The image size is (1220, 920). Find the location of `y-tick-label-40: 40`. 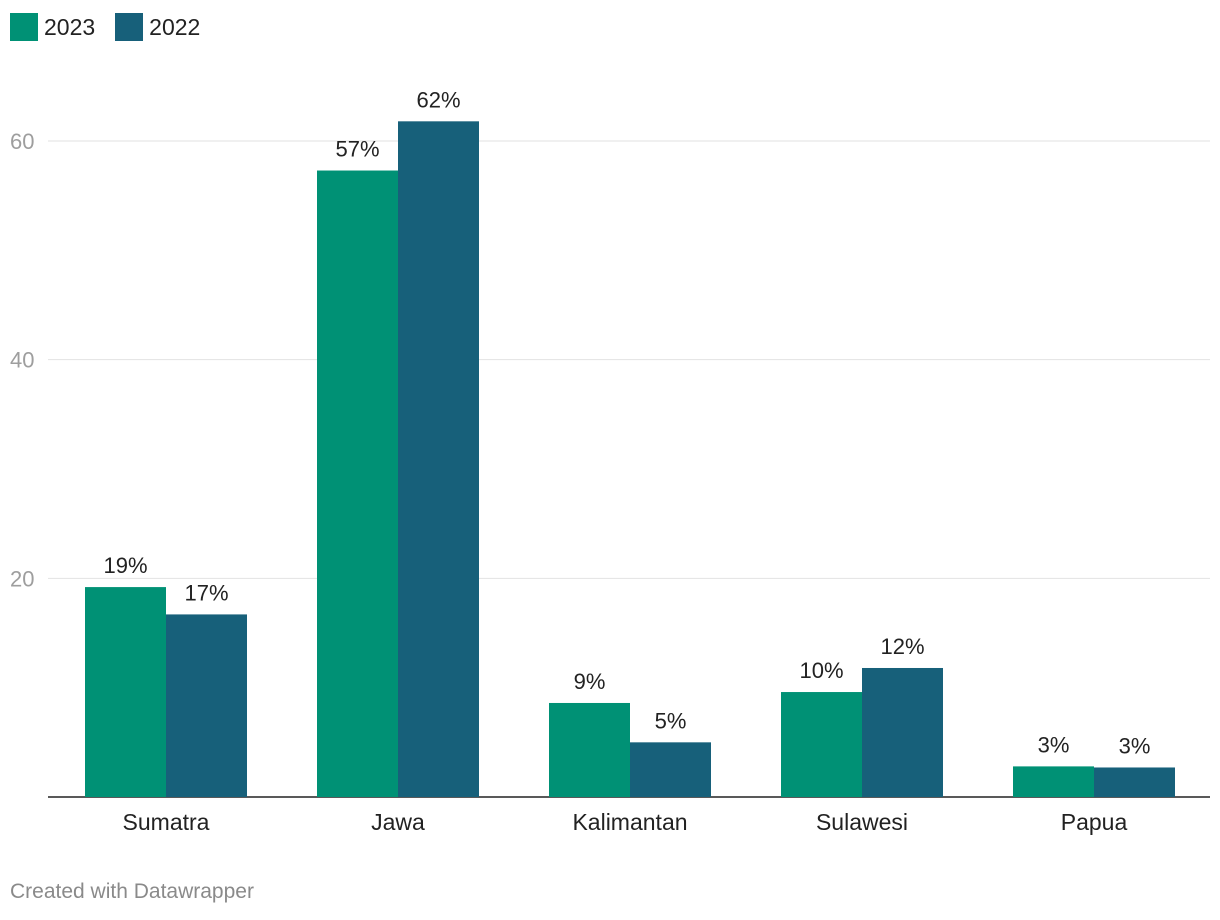

y-tick-label-40: 40 is located at coordinates (22, 360).